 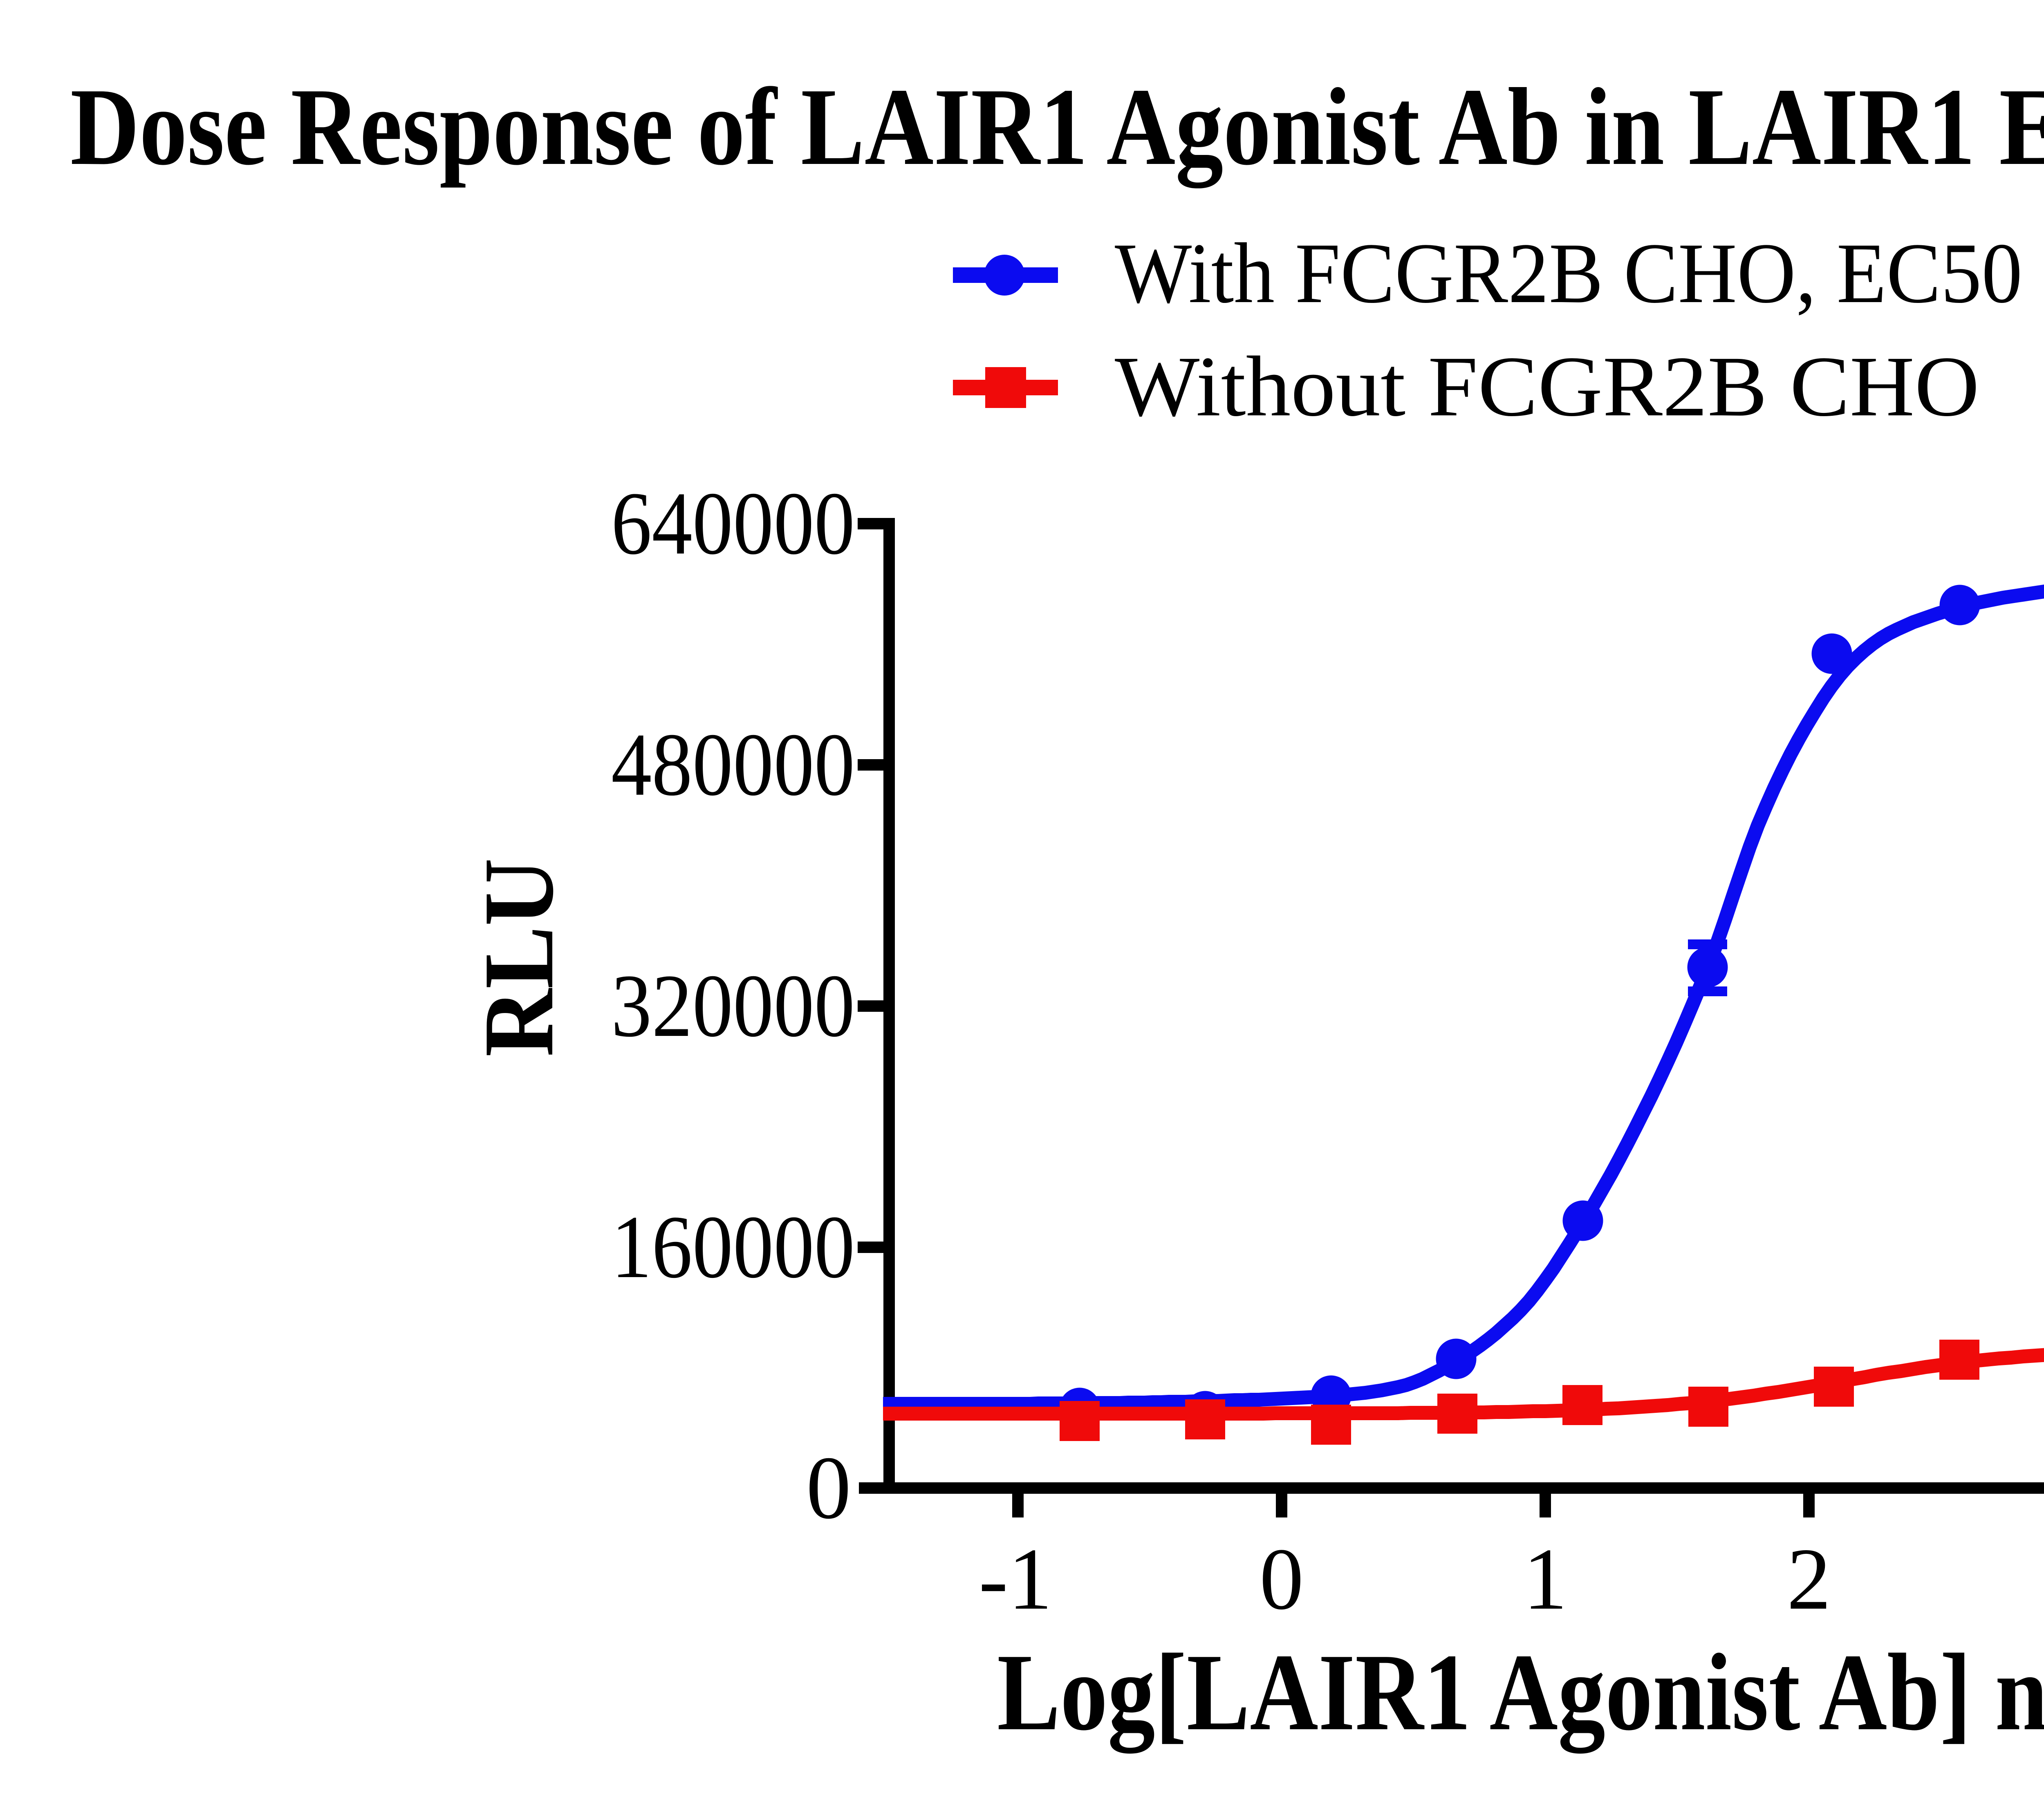 What do you see at coordinates (1545, 1579) in the screenshot?
I see `svg-text: 1` at bounding box center [1545, 1579].